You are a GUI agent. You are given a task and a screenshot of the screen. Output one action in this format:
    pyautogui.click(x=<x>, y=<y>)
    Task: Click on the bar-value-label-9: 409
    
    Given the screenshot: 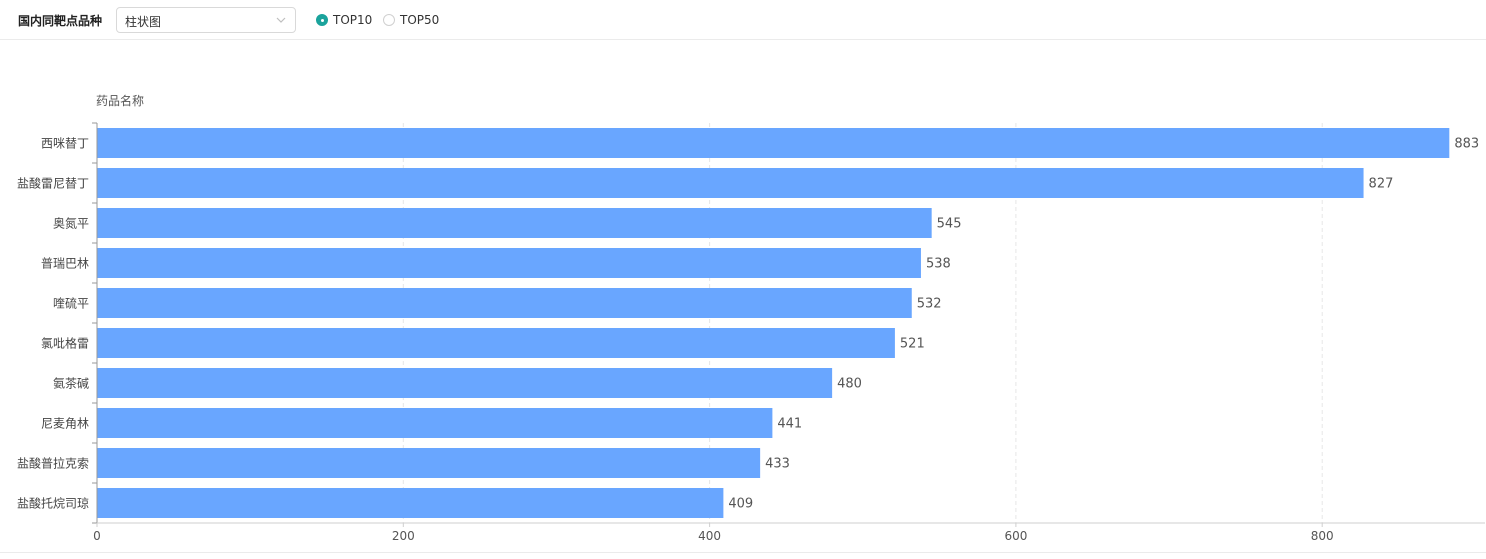 What is the action you would take?
    pyautogui.click(x=740, y=504)
    